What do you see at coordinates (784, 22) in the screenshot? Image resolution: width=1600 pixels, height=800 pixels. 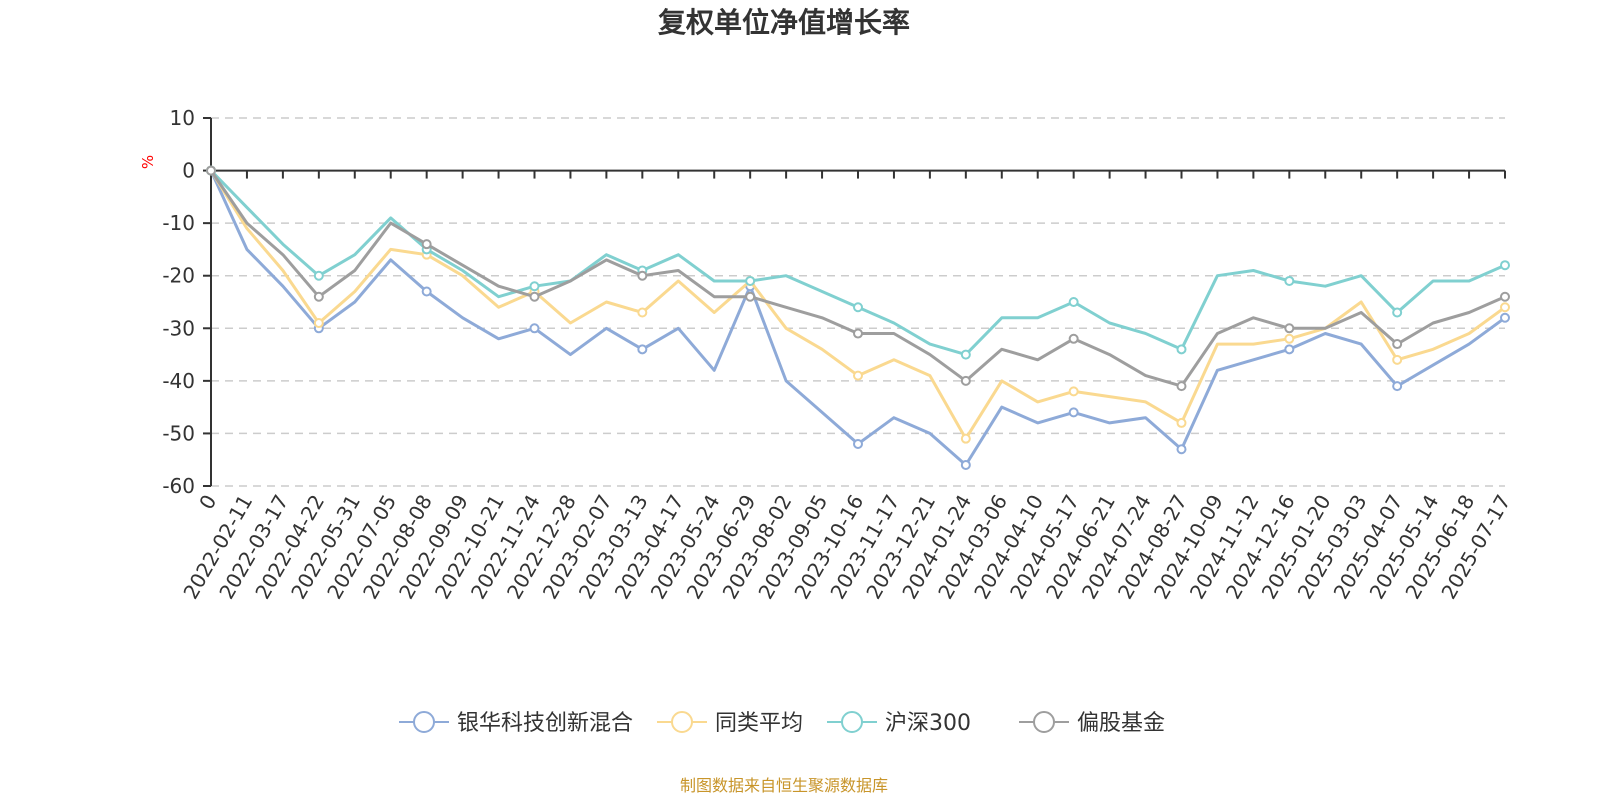 I see `chart-title: 复权单位净值增长率` at bounding box center [784, 22].